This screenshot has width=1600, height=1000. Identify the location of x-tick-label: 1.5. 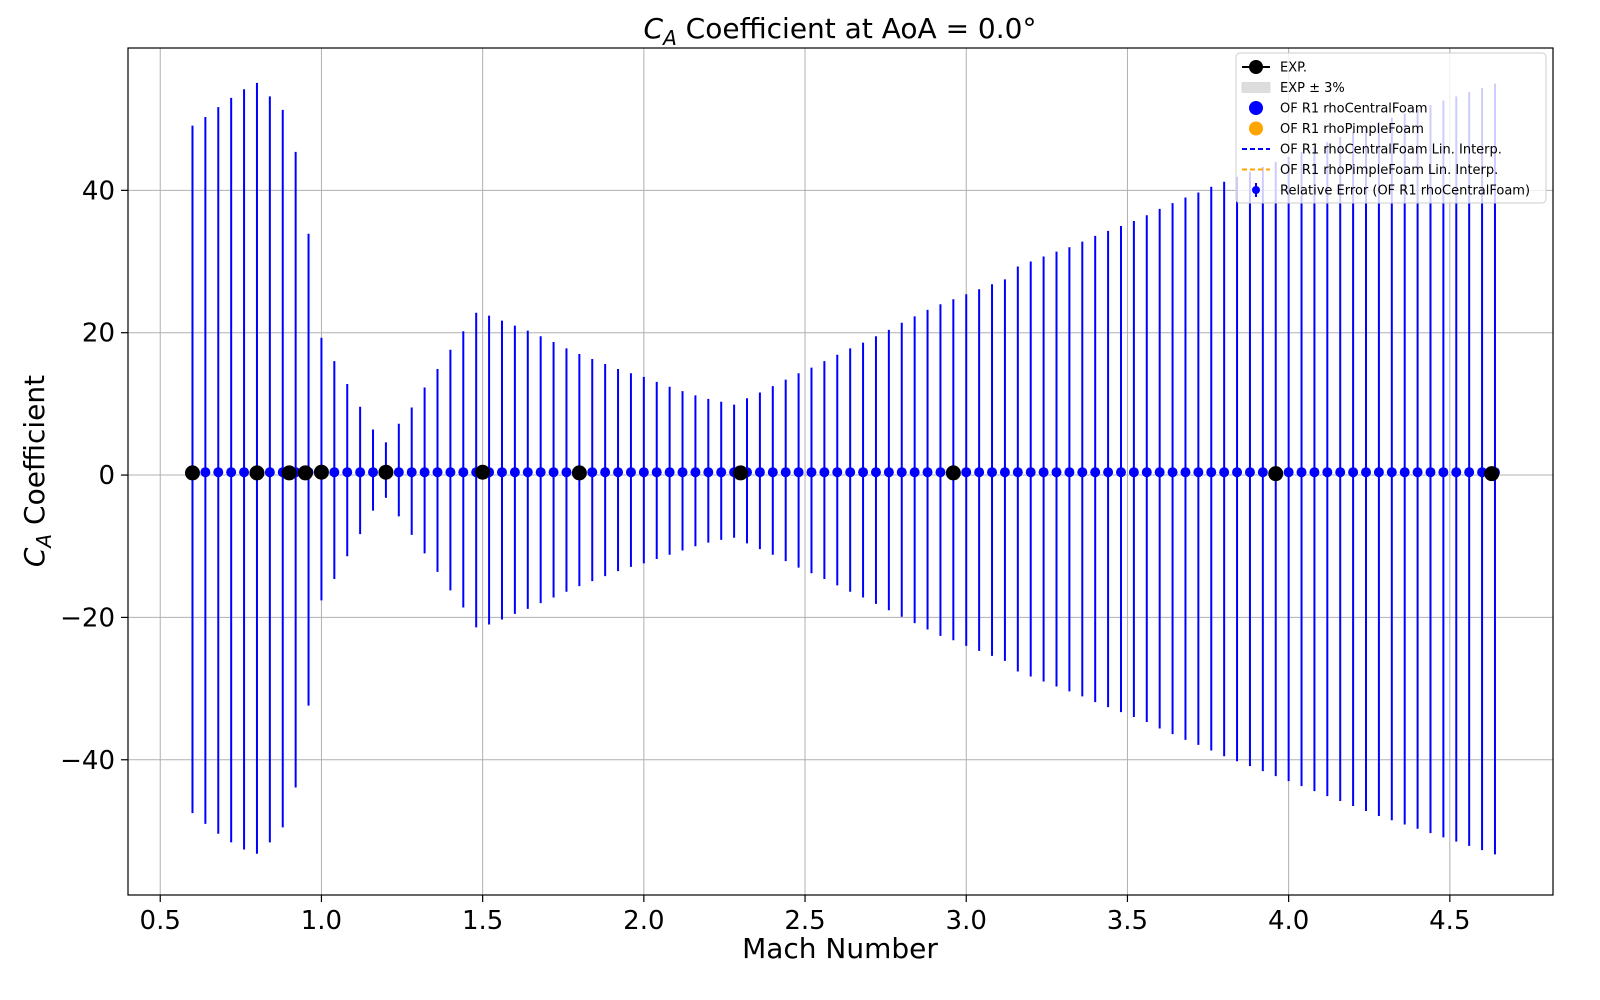
(482, 921).